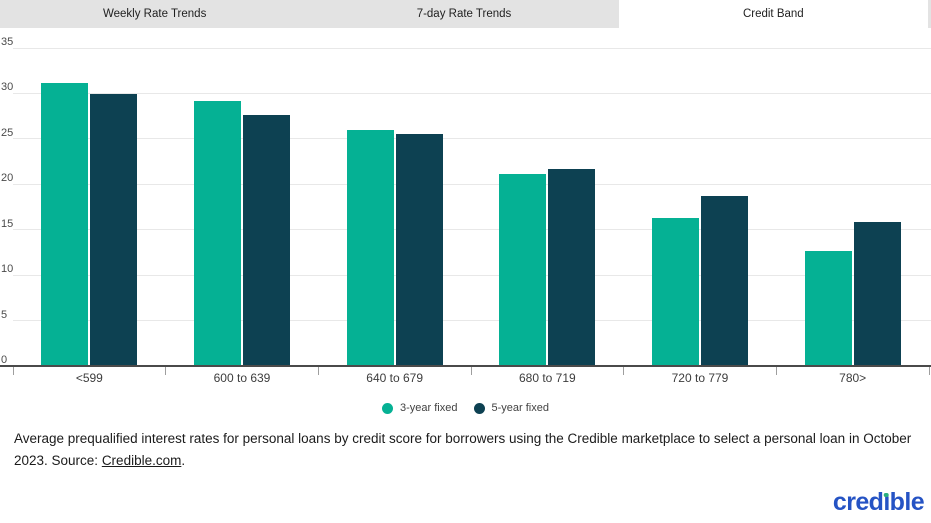 The image size is (931, 523). I want to click on y-axis-label: 25, so click(7, 132).